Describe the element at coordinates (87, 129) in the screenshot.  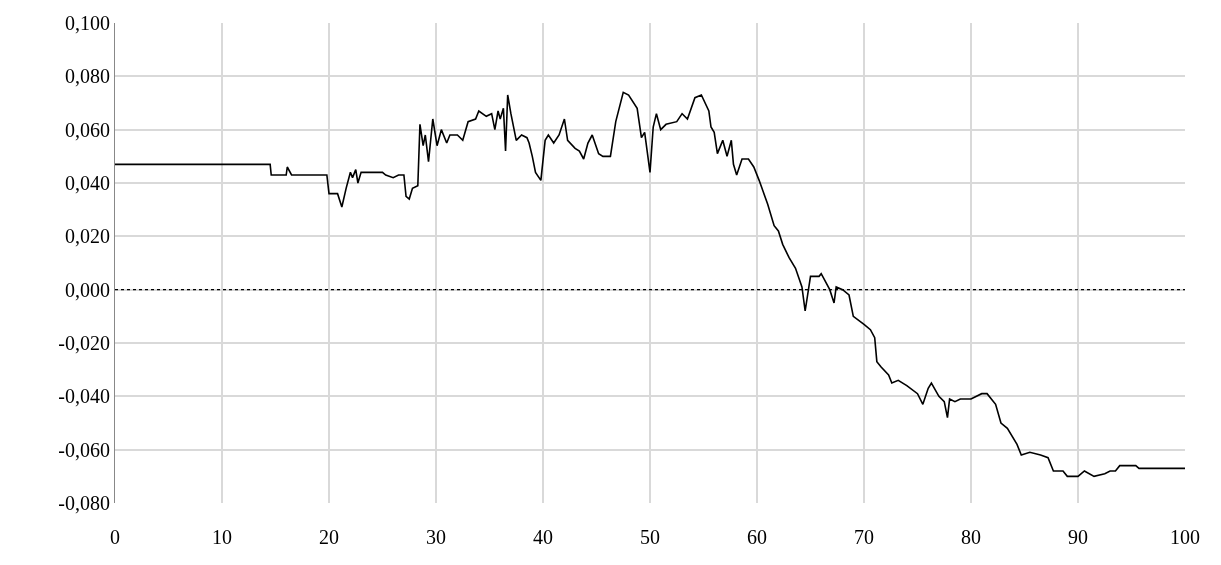
I see `y-tick-label: 0,060` at that location.